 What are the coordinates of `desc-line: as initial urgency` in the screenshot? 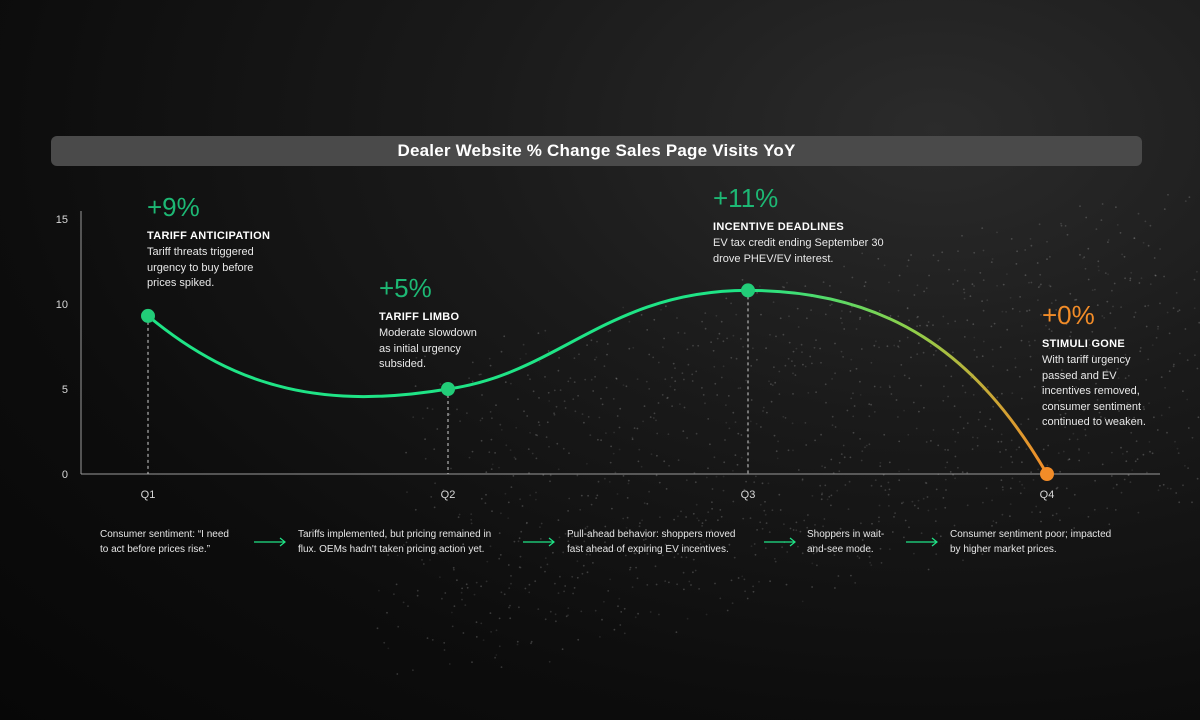 It's located at (420, 348).